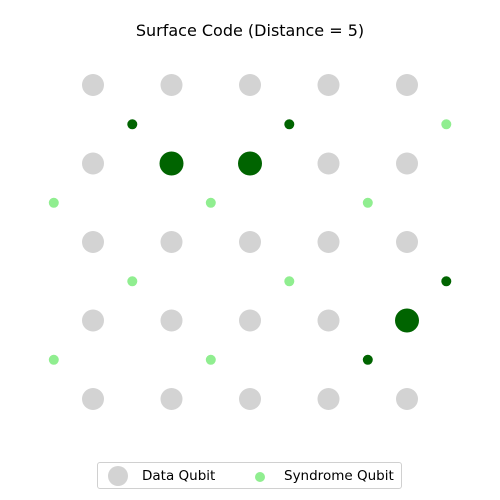 Image resolution: width=500 pixels, height=500 pixels. I want to click on legend-data-qubit-marker, so click(118, 476).